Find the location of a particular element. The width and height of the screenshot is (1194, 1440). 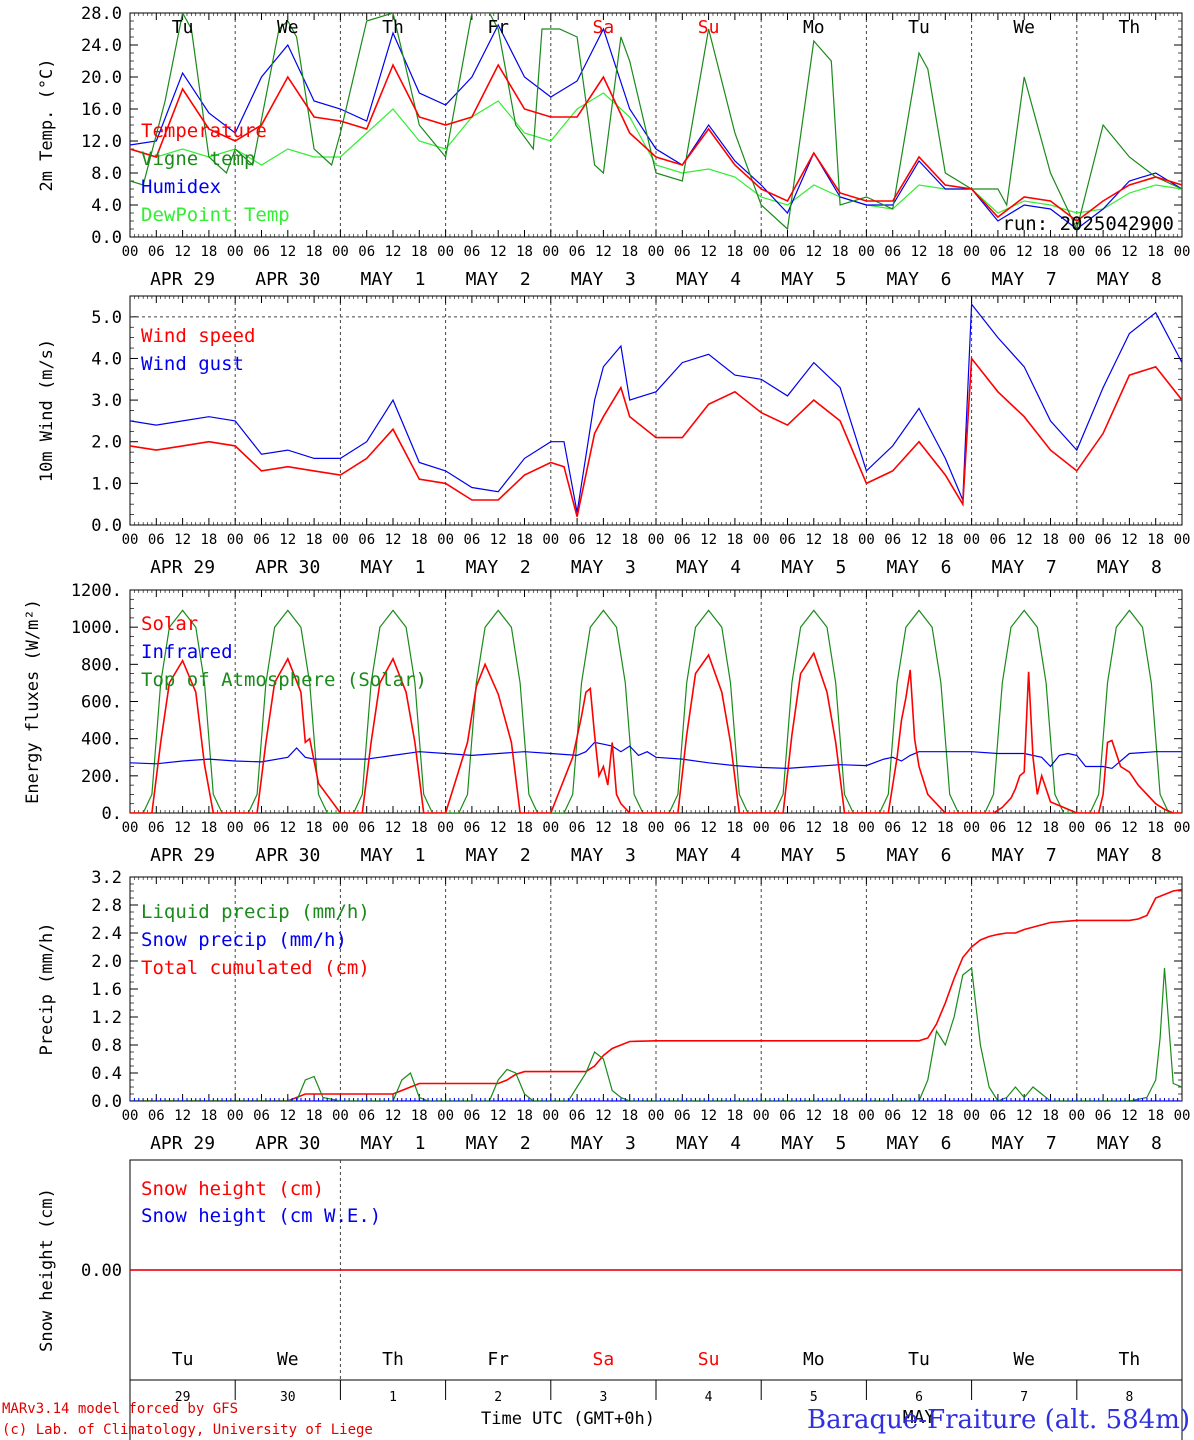

legend-entry: DewPoint Temp is located at coordinates (215, 215).